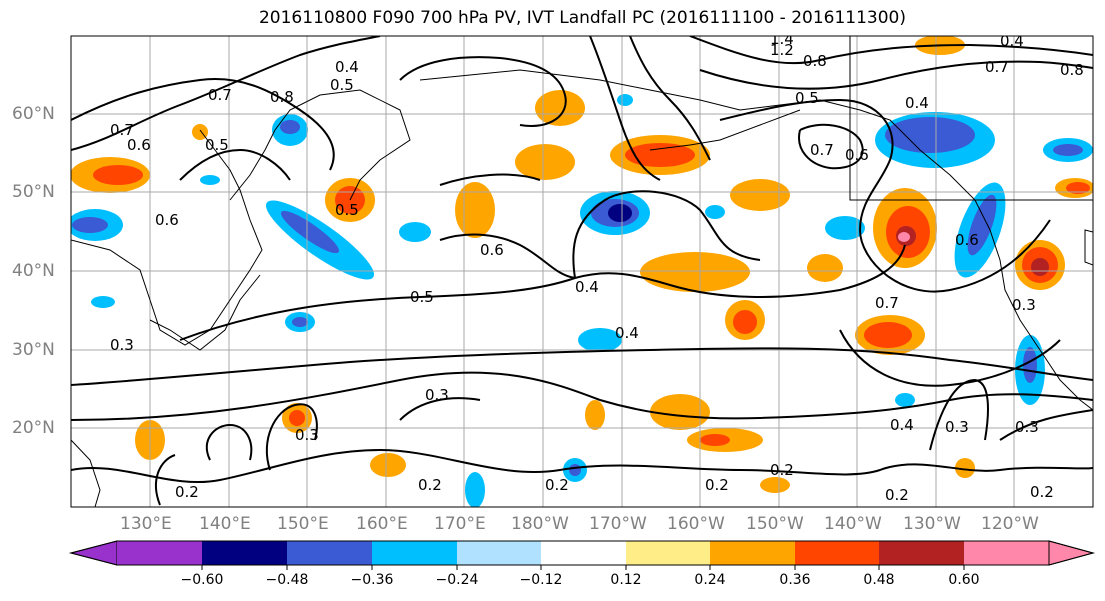  What do you see at coordinates (93, 553) in the screenshot?
I see `colorbar-extend-low` at bounding box center [93, 553].